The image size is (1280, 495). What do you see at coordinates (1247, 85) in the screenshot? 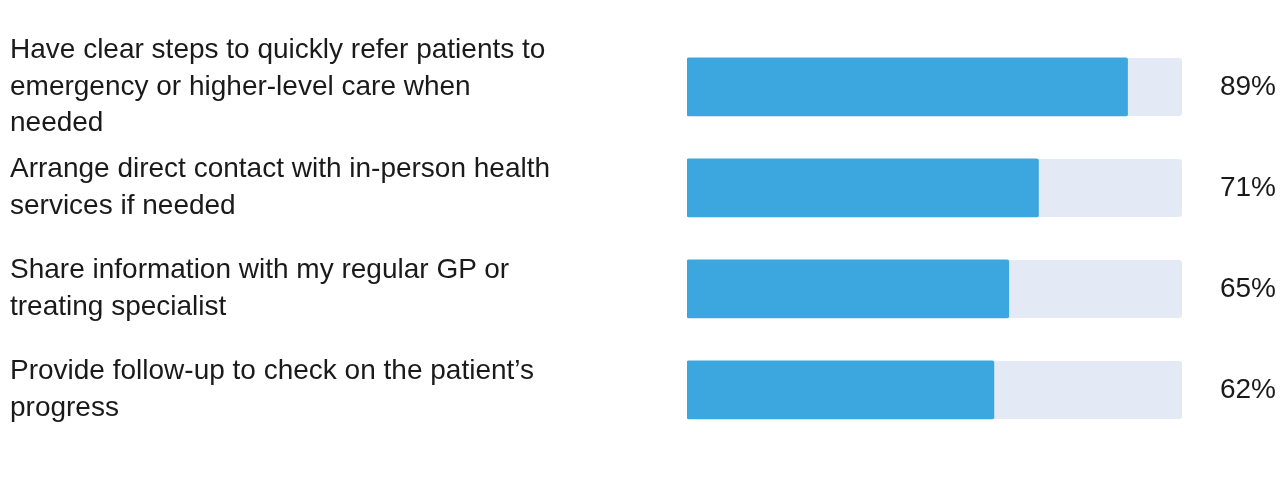
I see `data-label: 89%` at bounding box center [1247, 85].